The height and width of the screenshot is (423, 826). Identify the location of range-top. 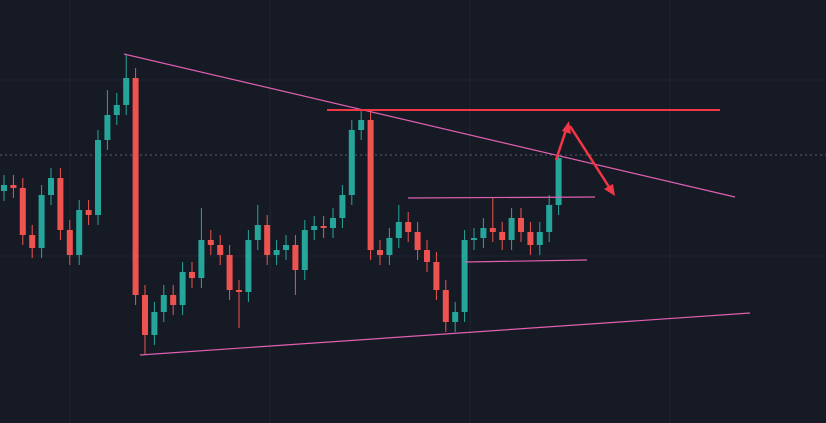
(501, 197).